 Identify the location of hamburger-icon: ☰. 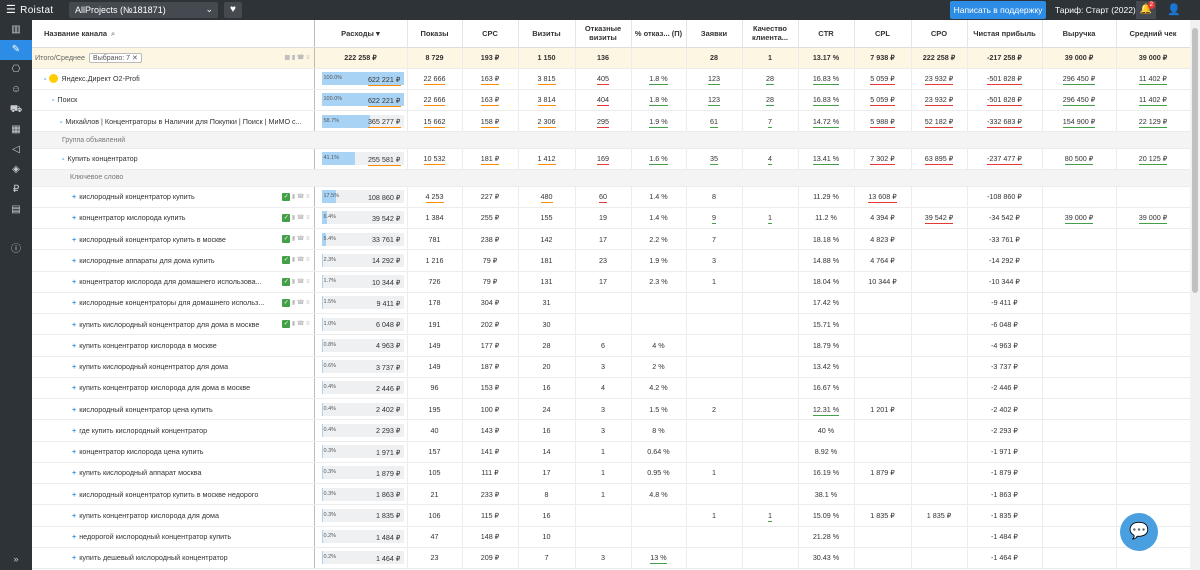
(11, 10).